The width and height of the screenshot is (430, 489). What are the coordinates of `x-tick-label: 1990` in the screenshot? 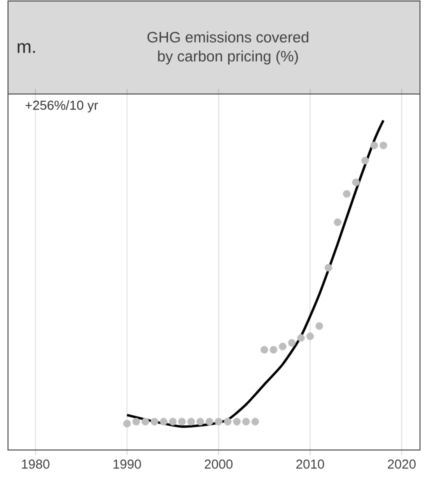 It's located at (127, 464).